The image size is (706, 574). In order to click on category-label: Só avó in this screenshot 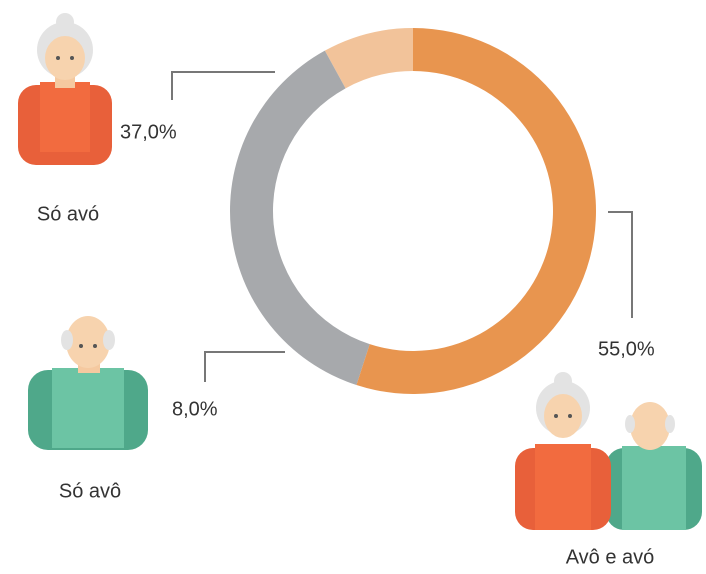, I will do `click(68, 214)`.